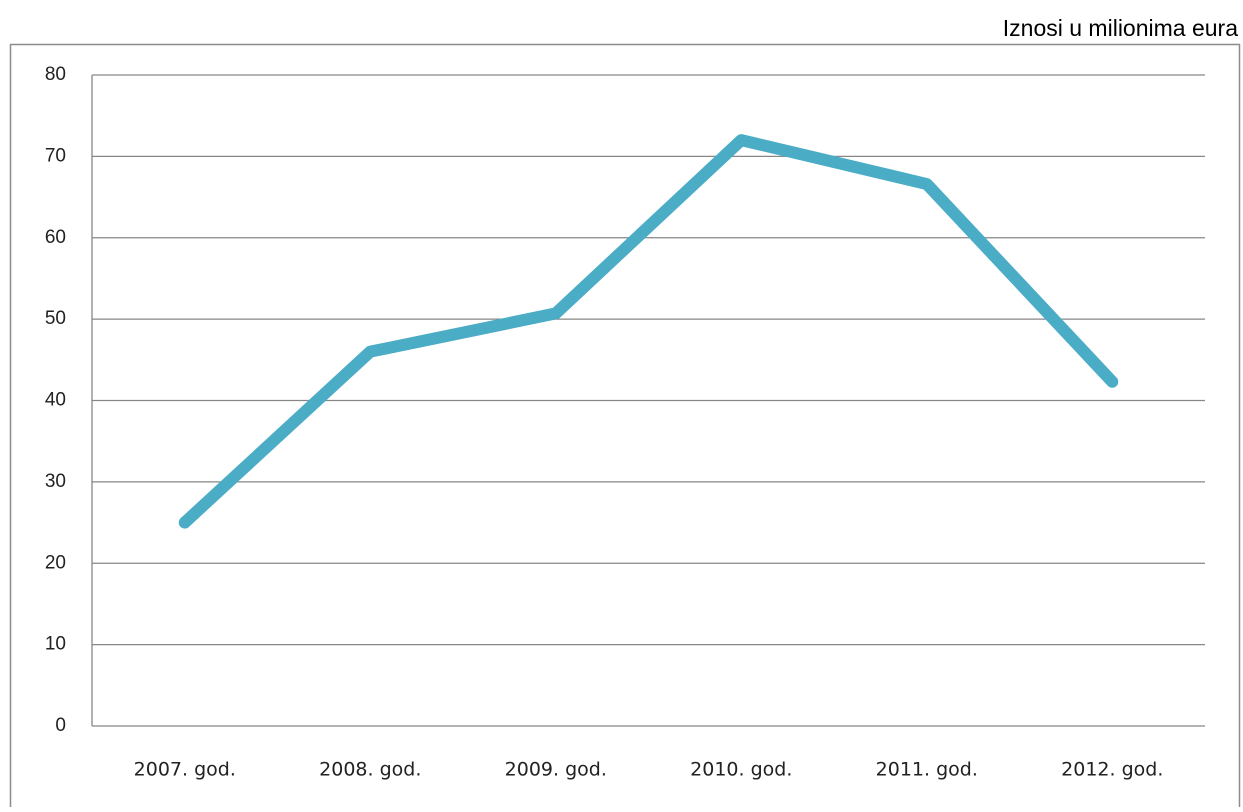  I want to click on y-tick-label: 40, so click(55, 400).